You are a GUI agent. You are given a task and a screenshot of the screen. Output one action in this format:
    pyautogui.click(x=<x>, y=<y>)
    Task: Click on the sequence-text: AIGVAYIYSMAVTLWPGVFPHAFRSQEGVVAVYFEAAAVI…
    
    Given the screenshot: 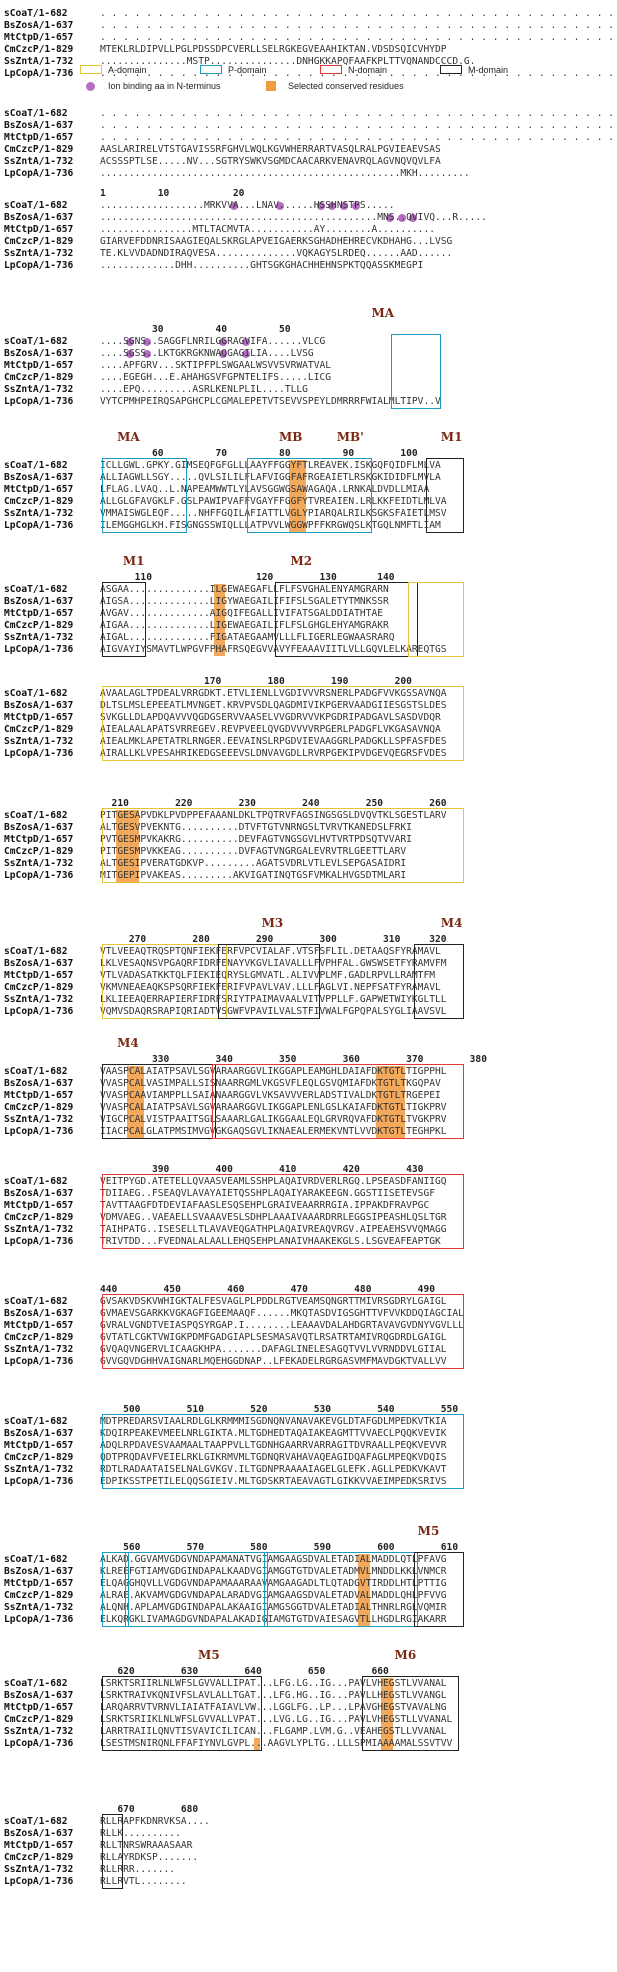 What is the action you would take?
    pyautogui.click(x=273, y=649)
    